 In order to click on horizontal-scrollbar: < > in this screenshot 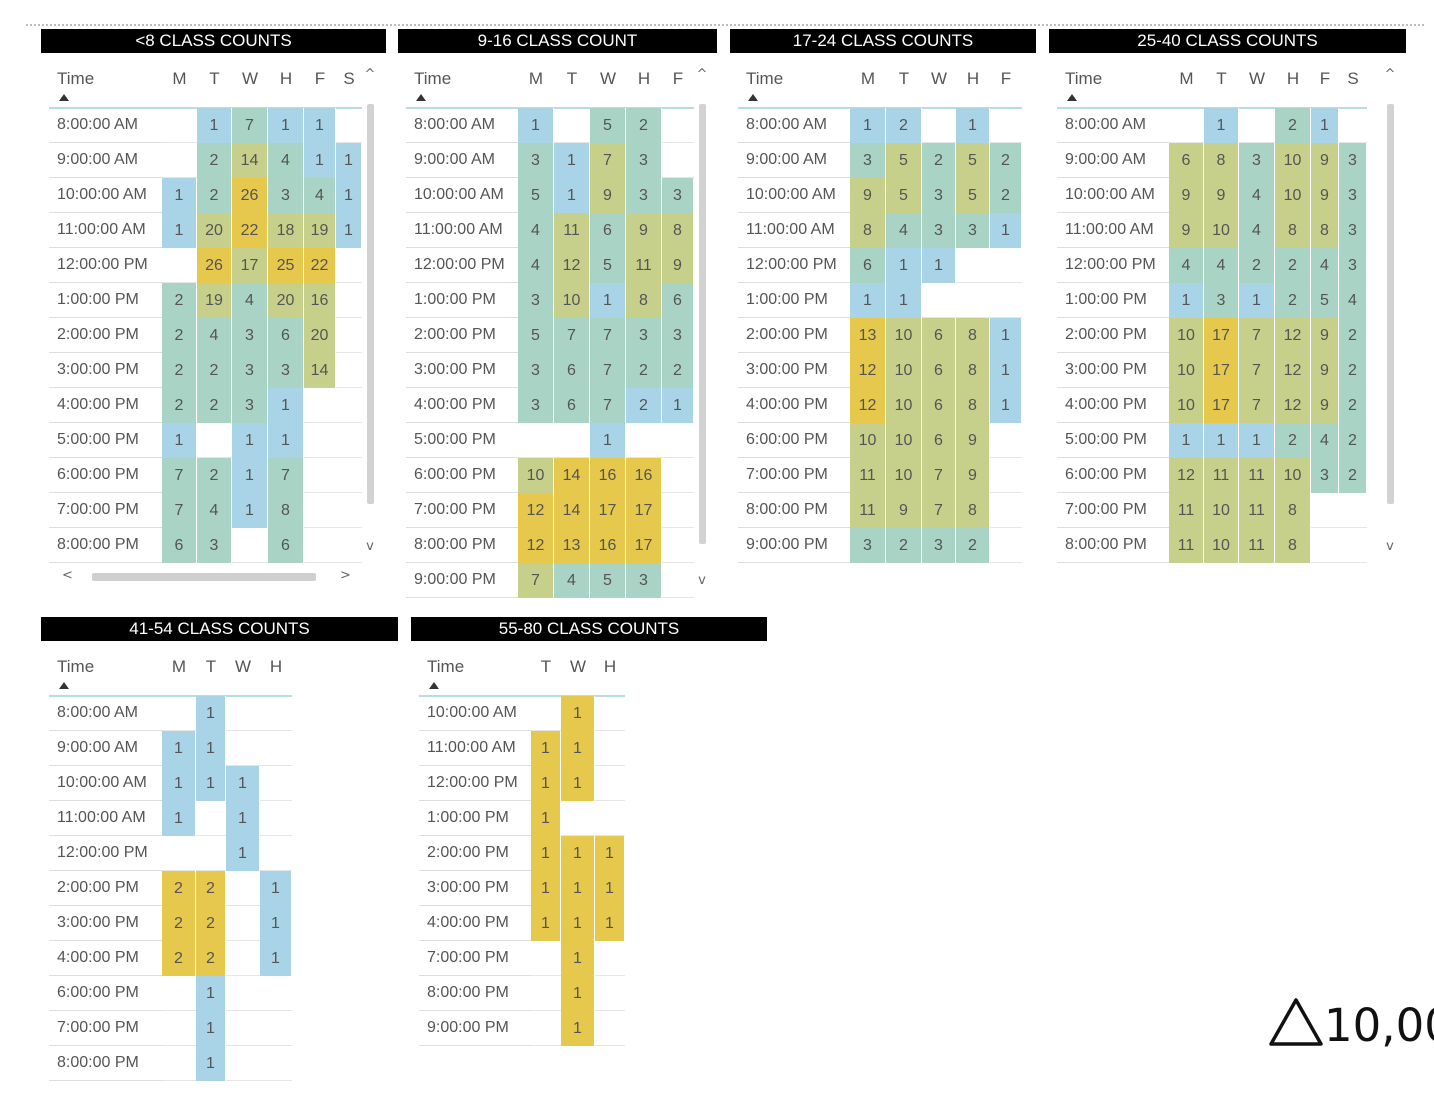, I will do `click(207, 576)`.